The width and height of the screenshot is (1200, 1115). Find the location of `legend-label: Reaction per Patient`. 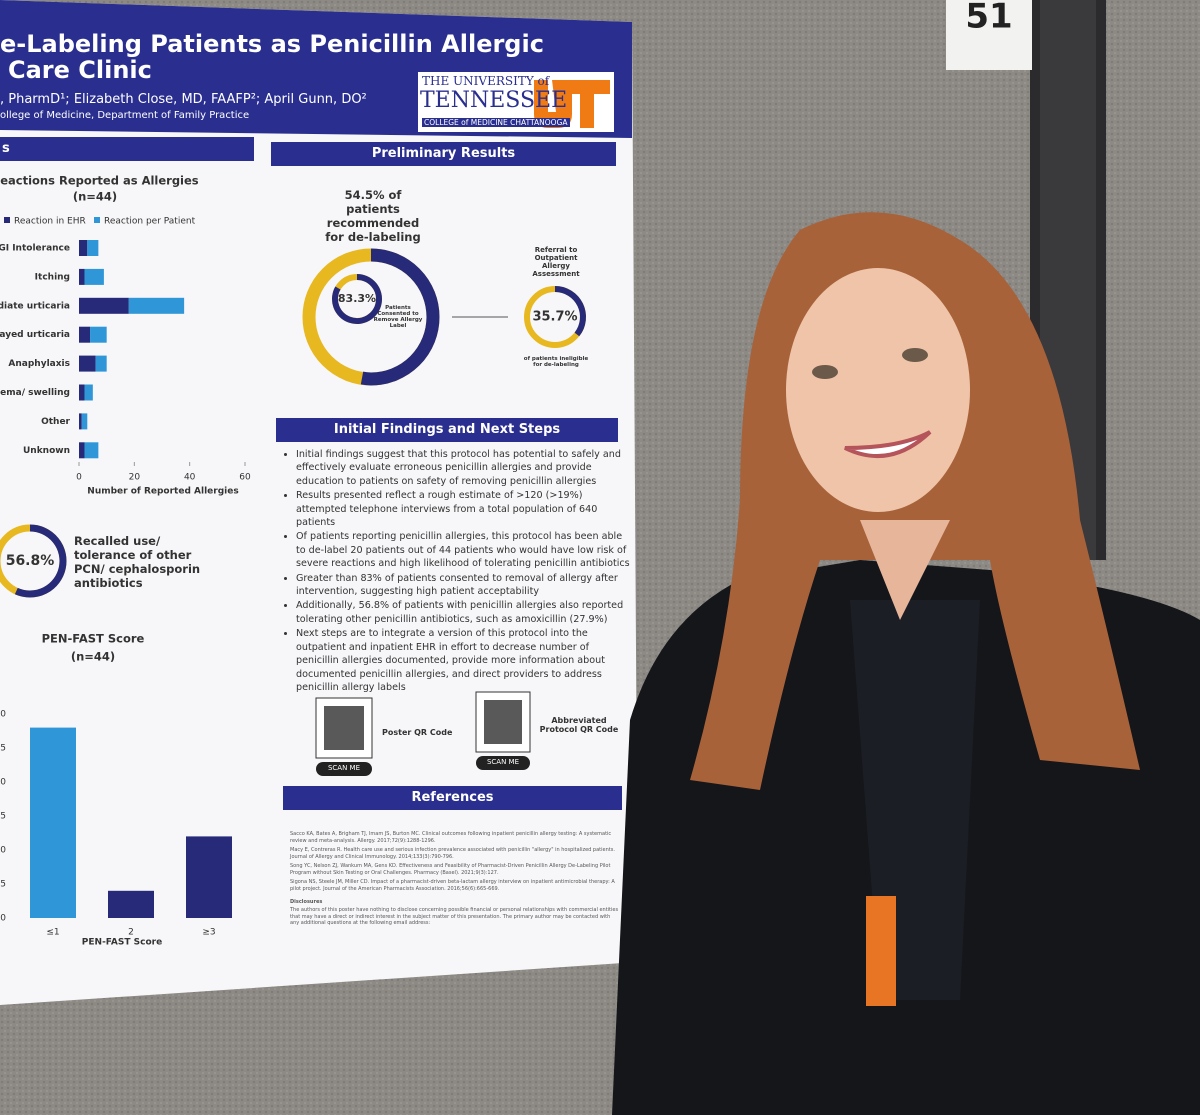

legend-label: Reaction per Patient is located at coordinates (150, 222).